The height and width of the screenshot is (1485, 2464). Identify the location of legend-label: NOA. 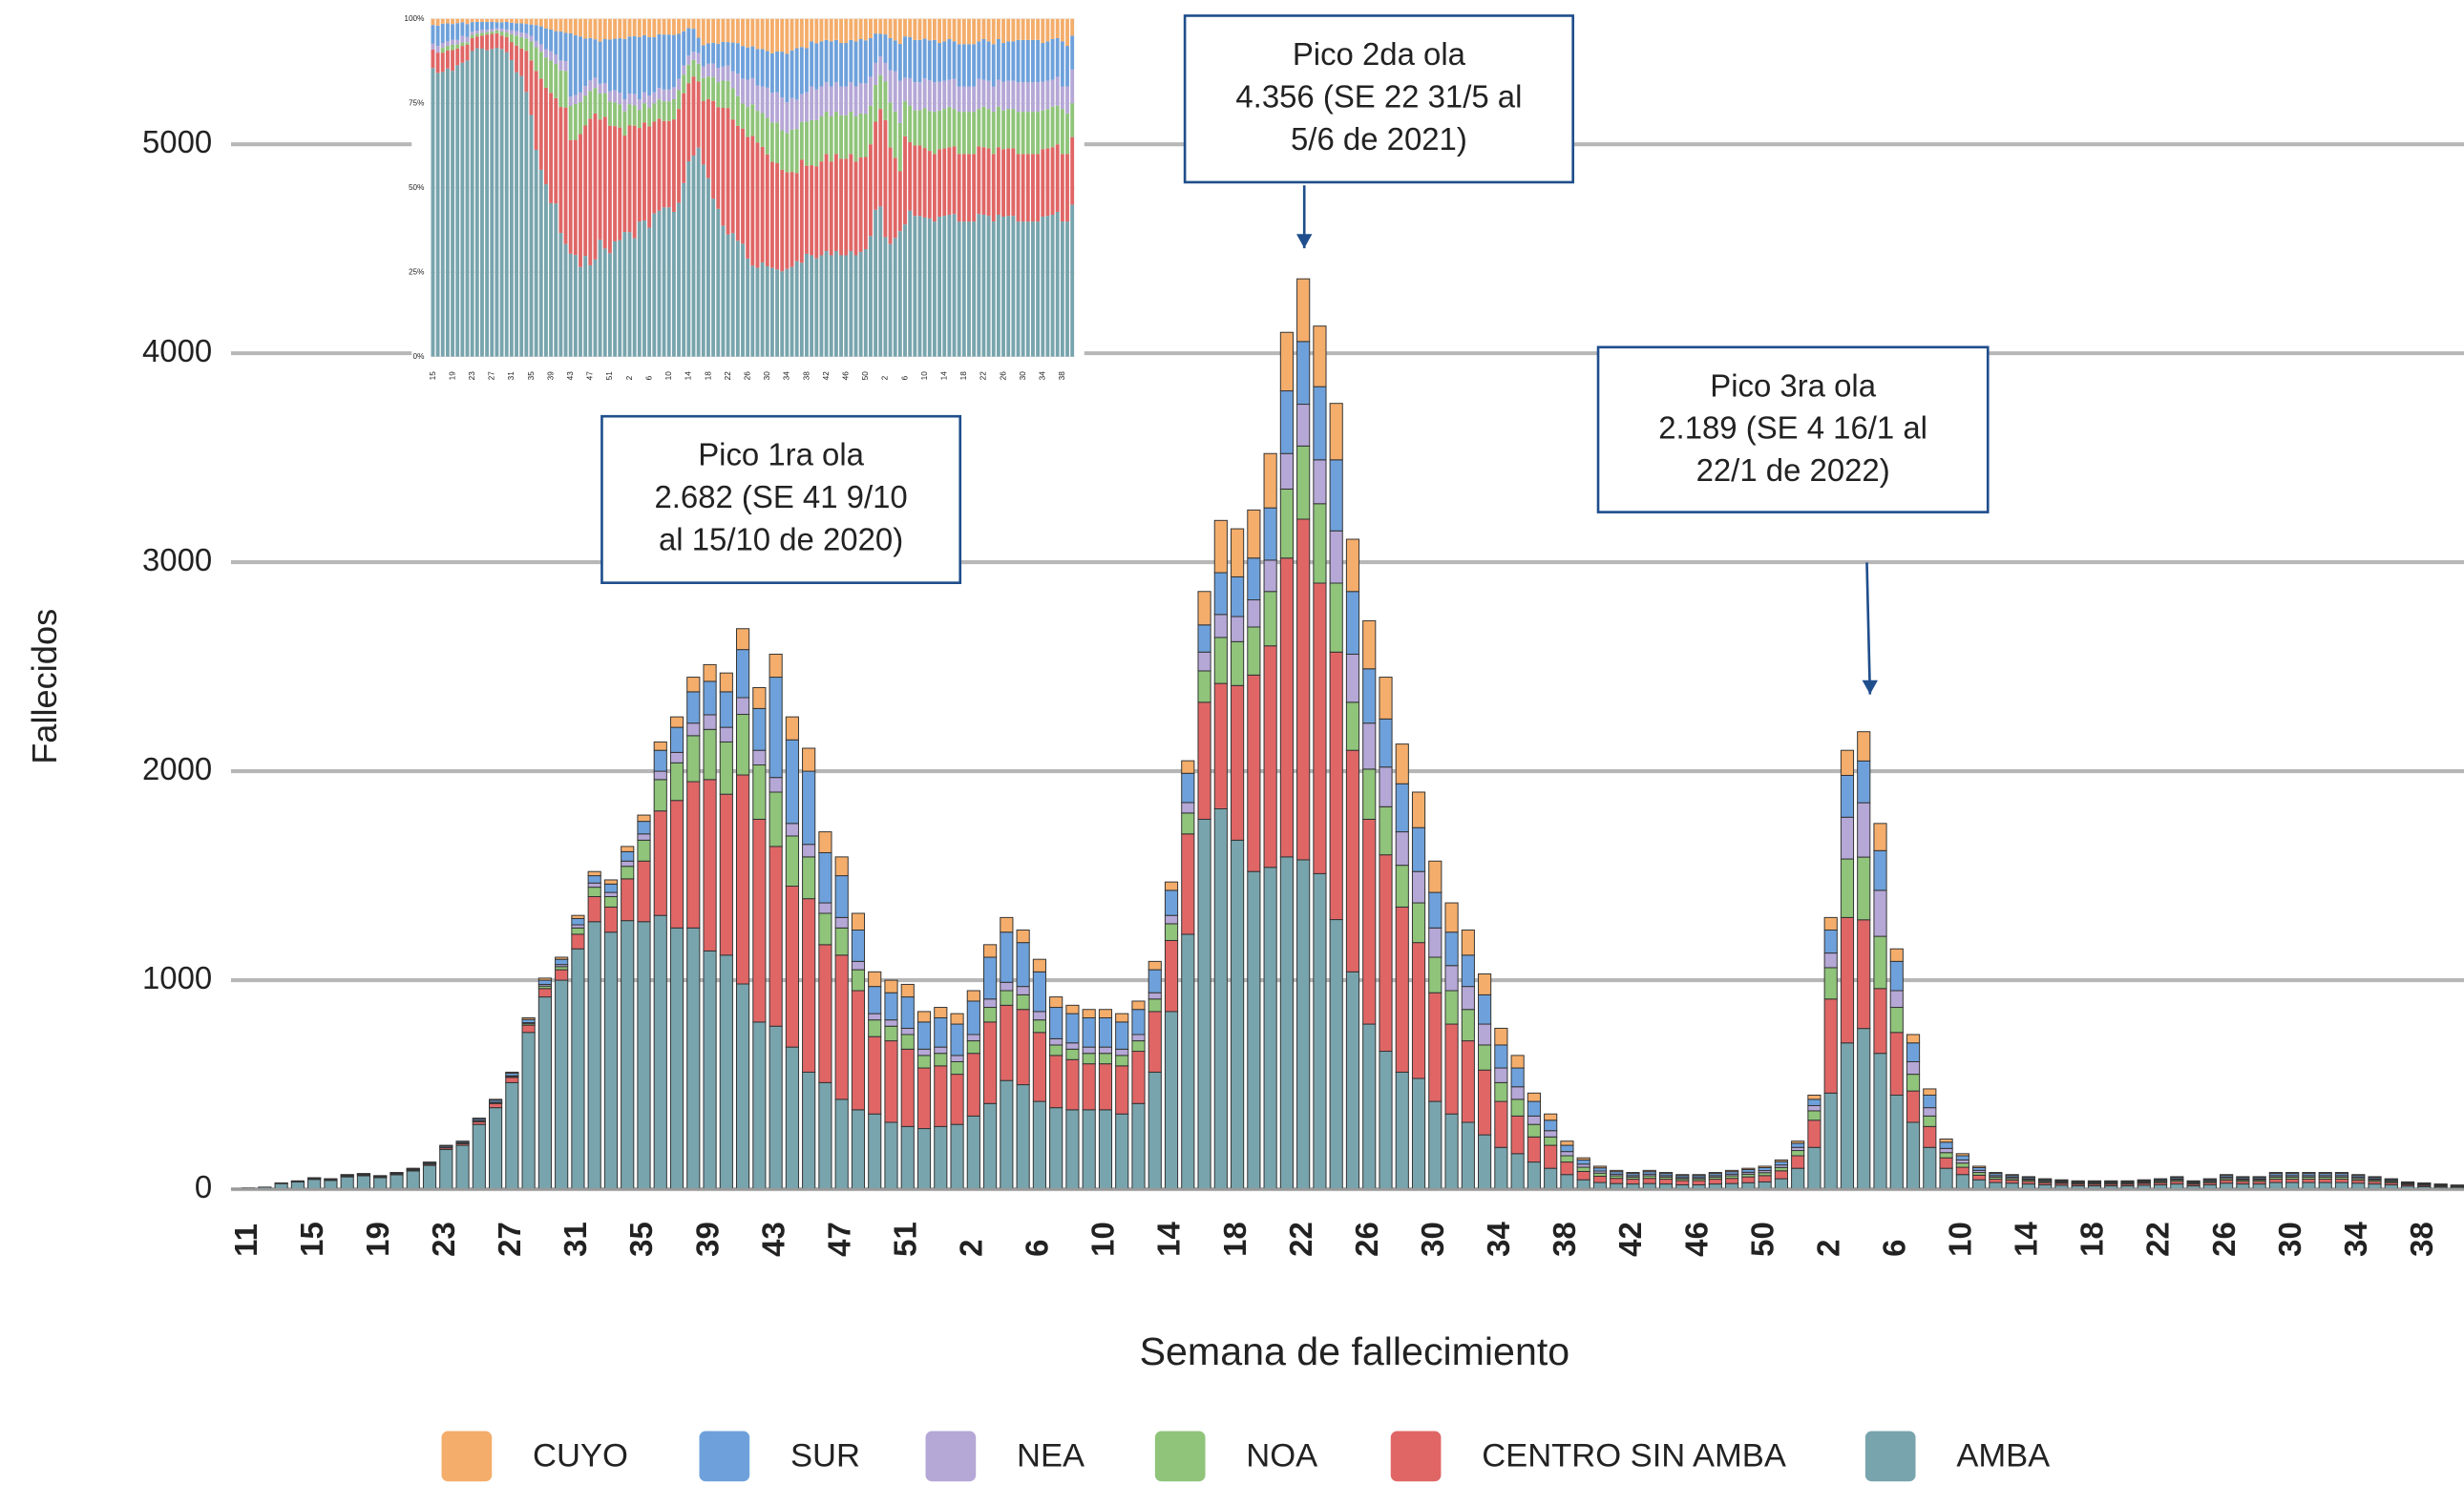
(1281, 1456).